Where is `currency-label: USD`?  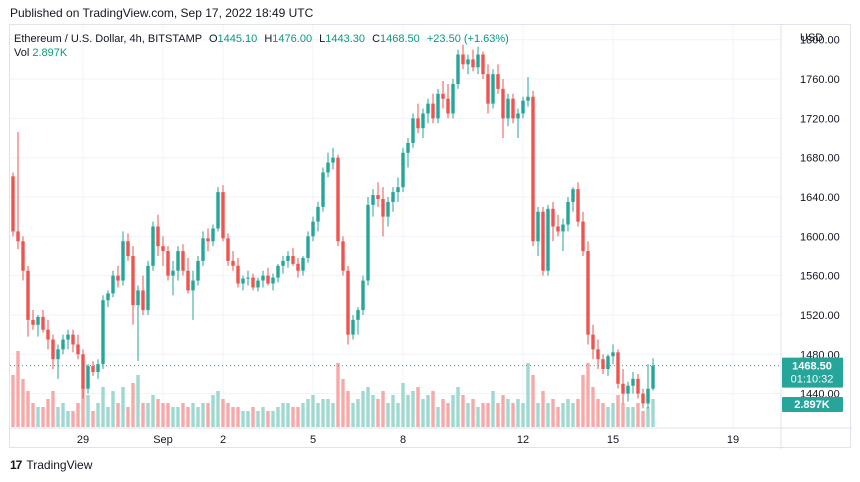
currency-label: USD is located at coordinates (811, 38).